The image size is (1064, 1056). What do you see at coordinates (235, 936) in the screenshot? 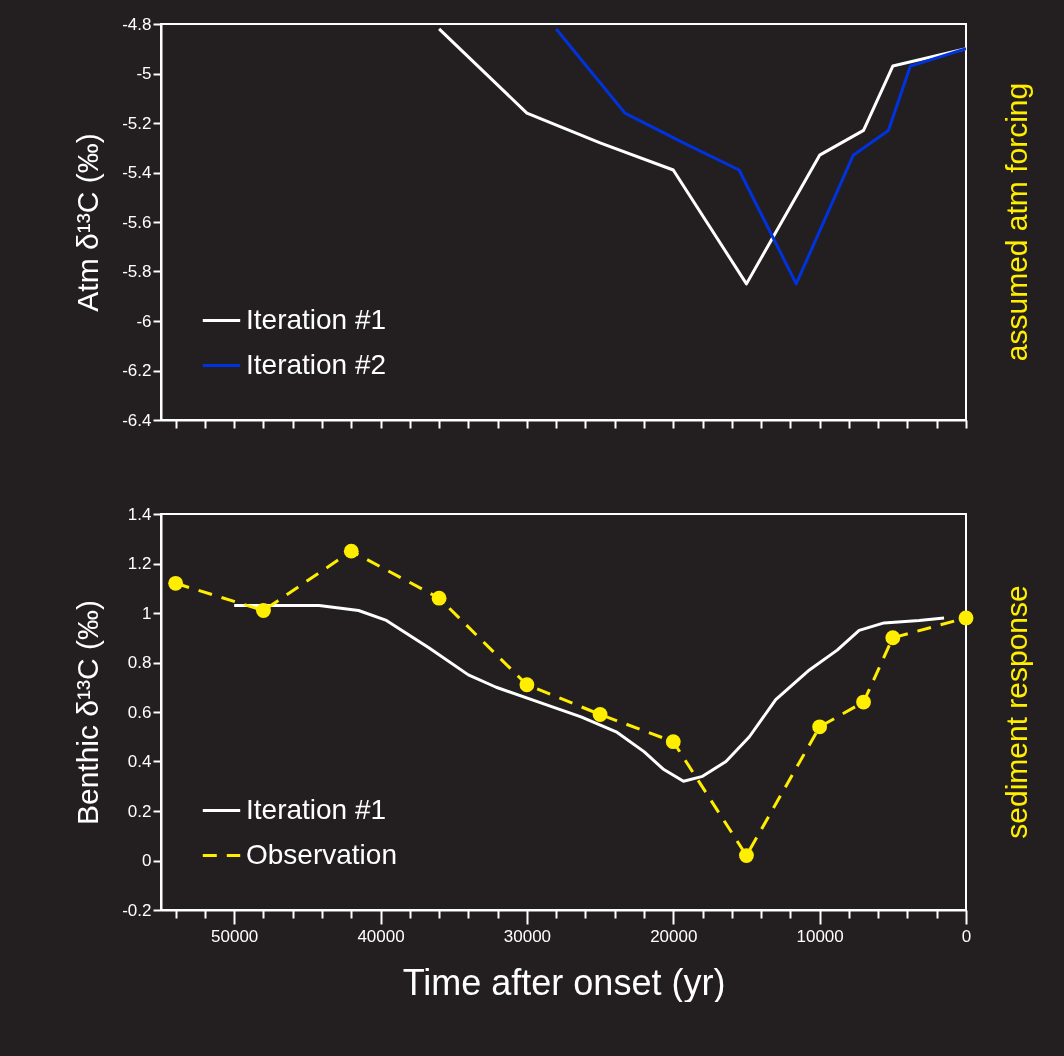
I see `x-tick-label: 50000` at bounding box center [235, 936].